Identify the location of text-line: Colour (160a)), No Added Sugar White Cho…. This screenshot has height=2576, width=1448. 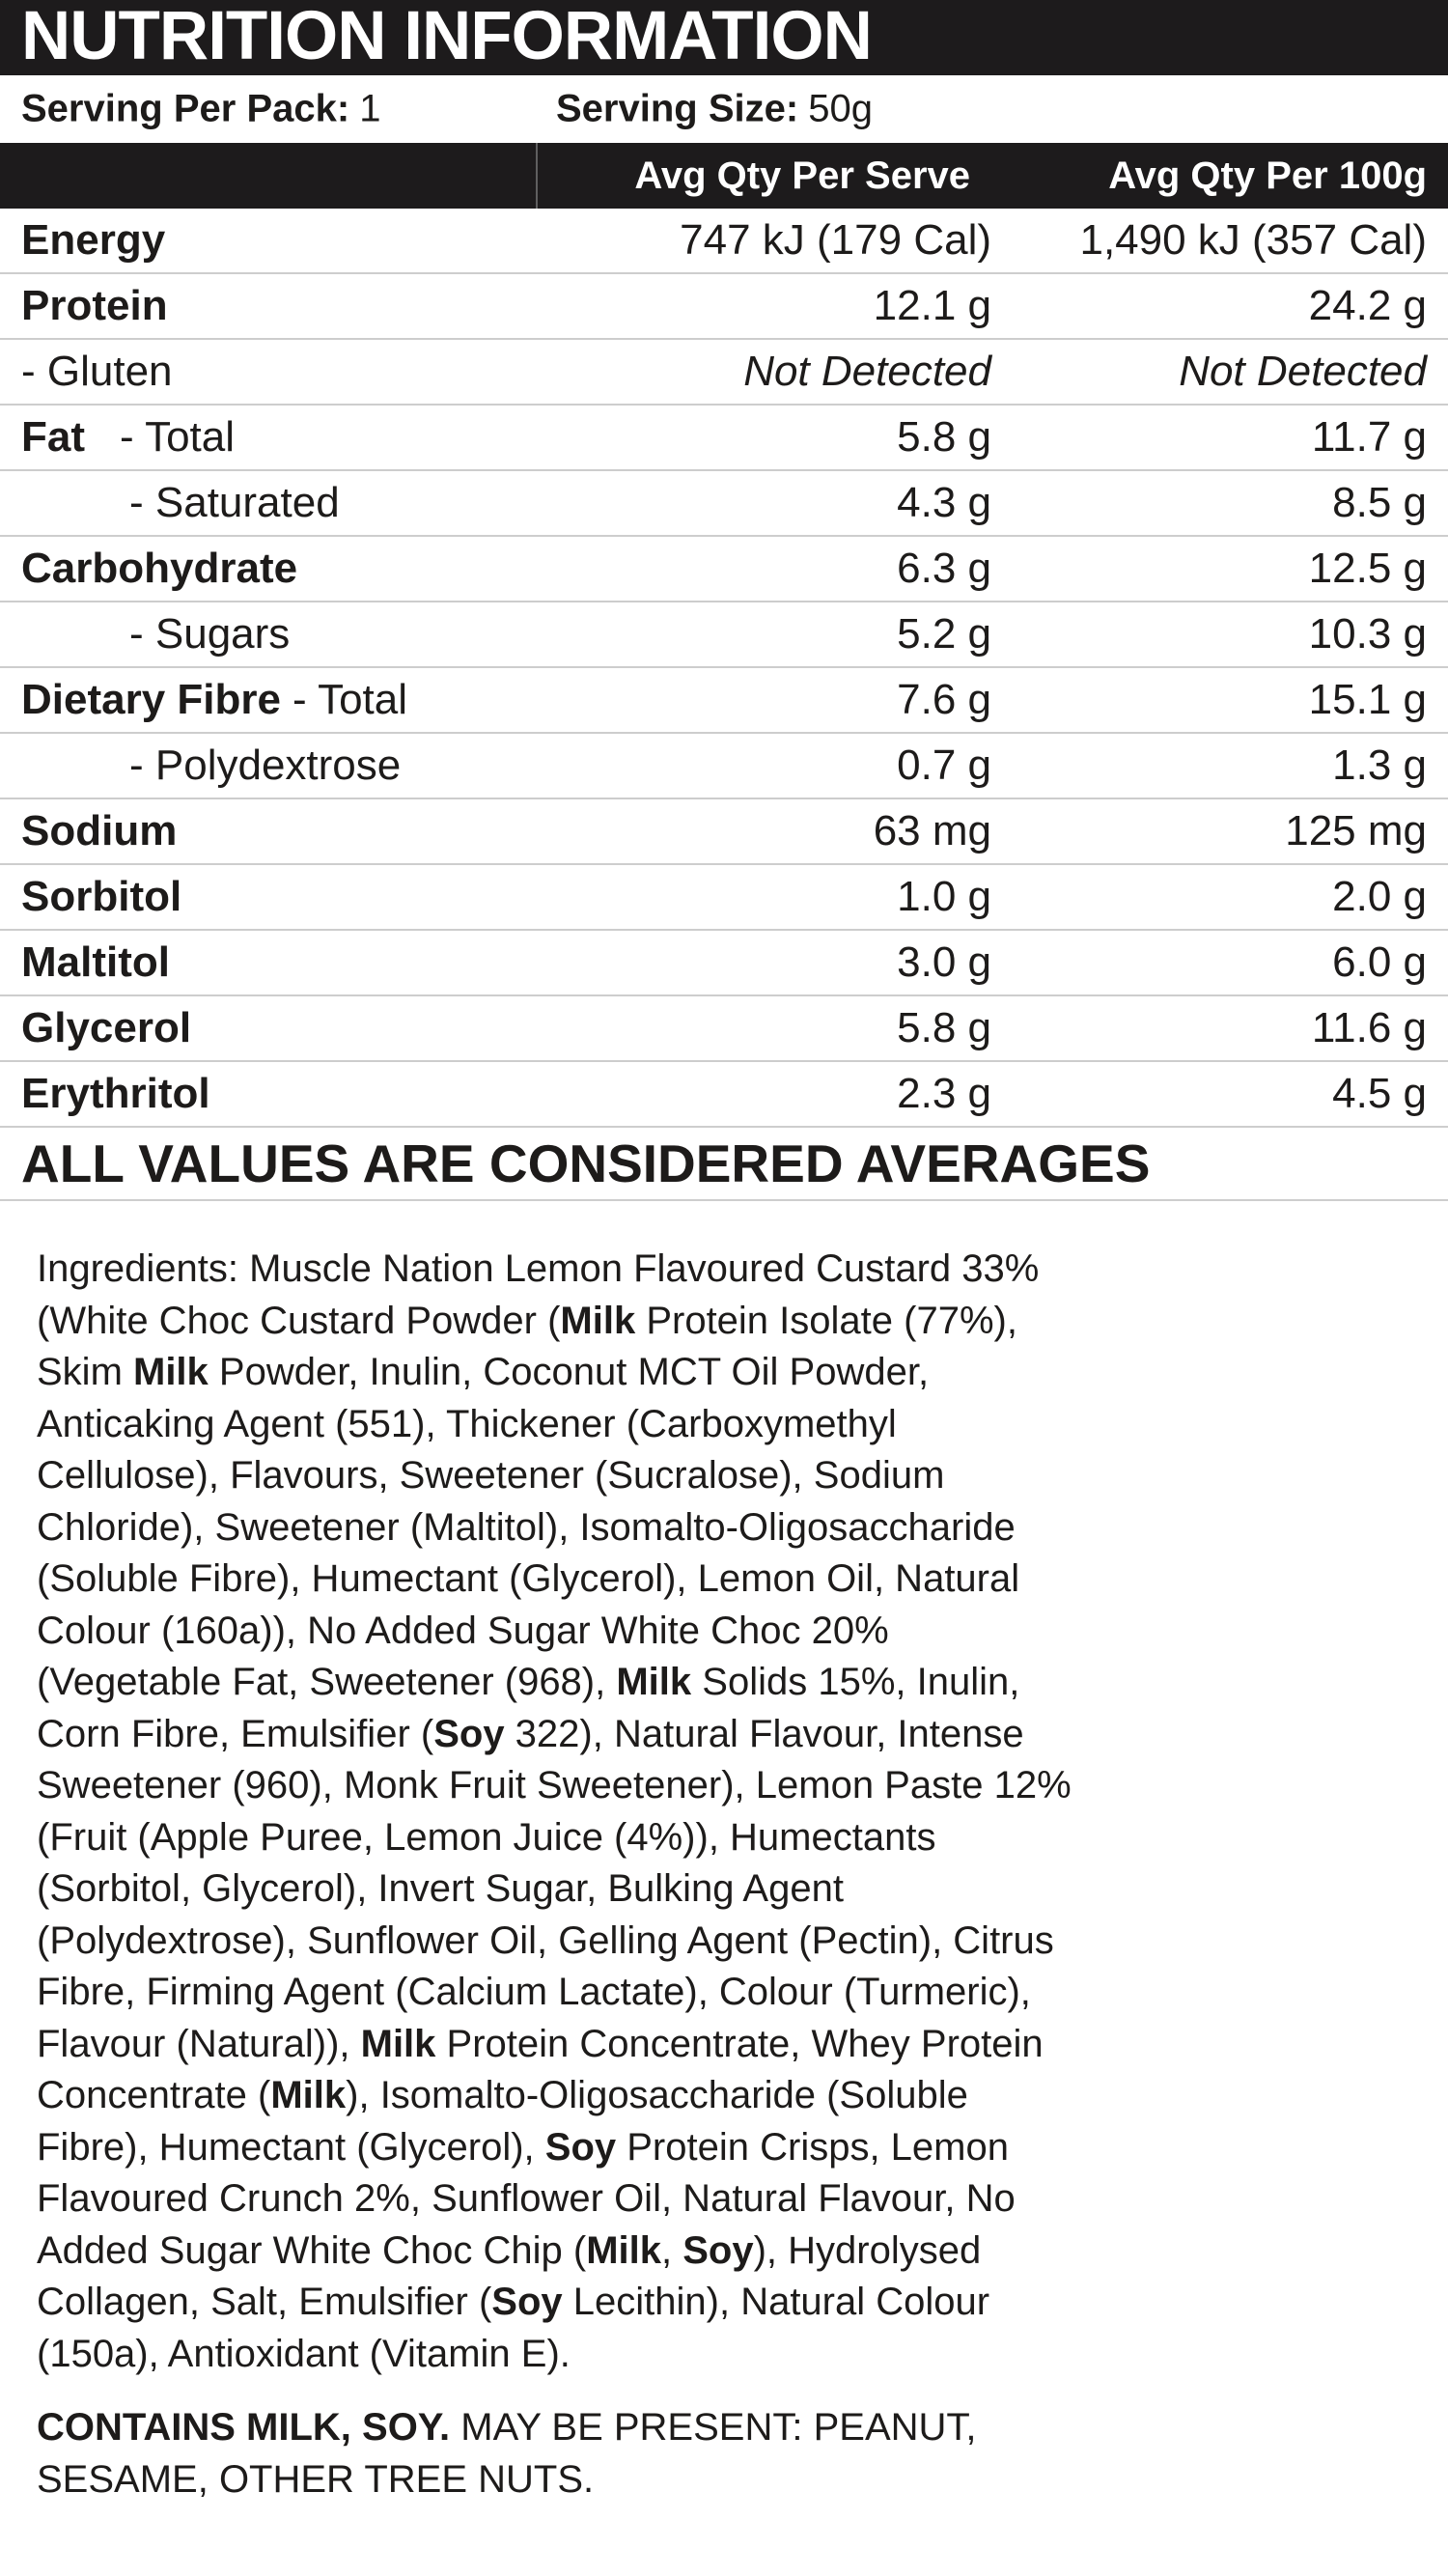
(463, 1631).